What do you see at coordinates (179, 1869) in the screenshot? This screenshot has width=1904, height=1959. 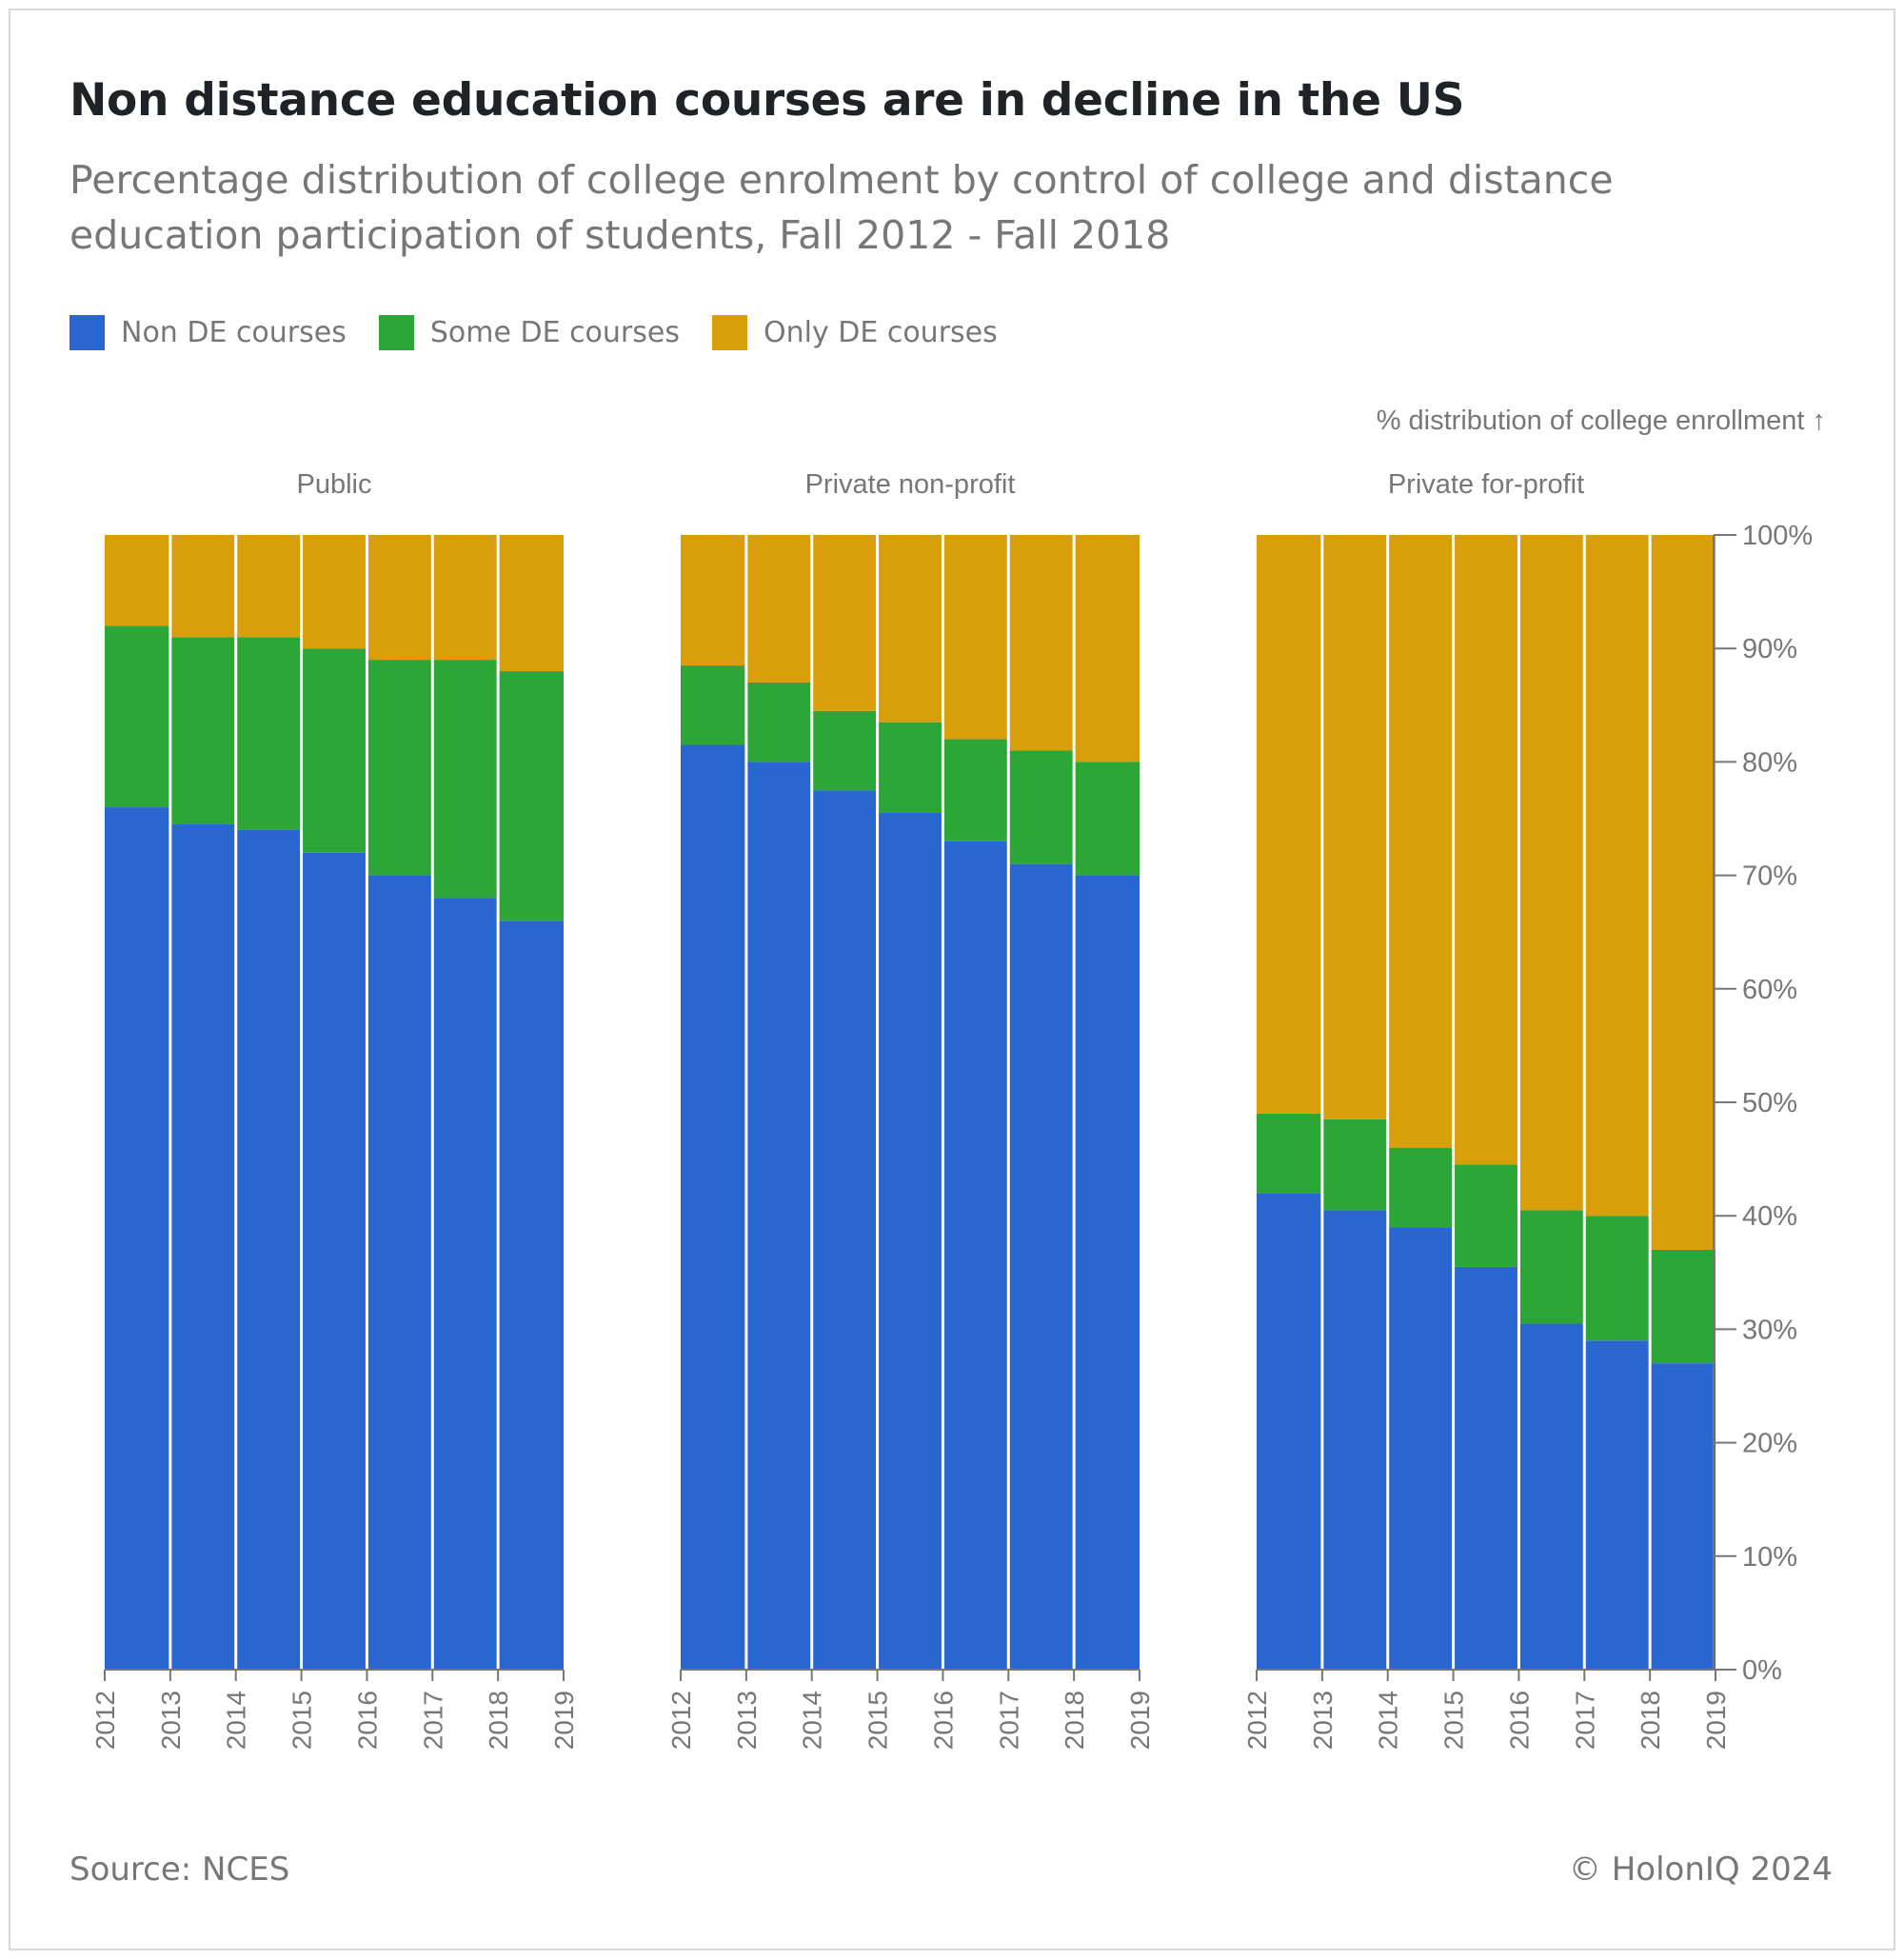 I see `source-note: Source: NCES` at bounding box center [179, 1869].